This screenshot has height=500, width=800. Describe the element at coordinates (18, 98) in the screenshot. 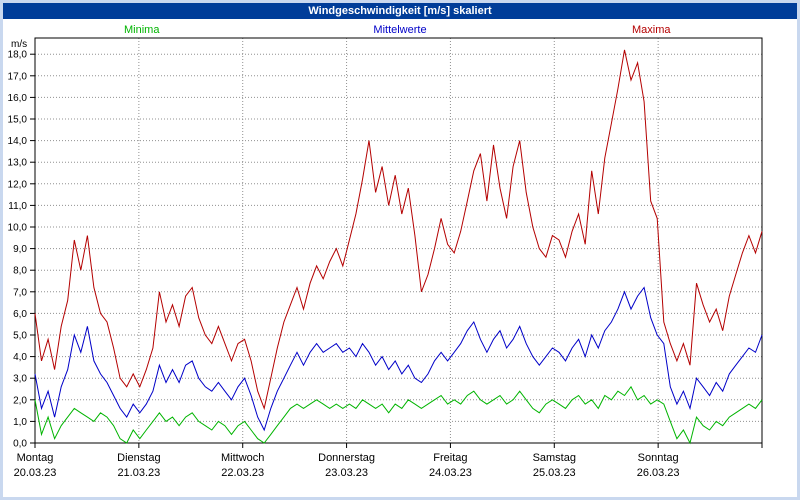

I see `y-axis-tick-label: 16,0` at that location.